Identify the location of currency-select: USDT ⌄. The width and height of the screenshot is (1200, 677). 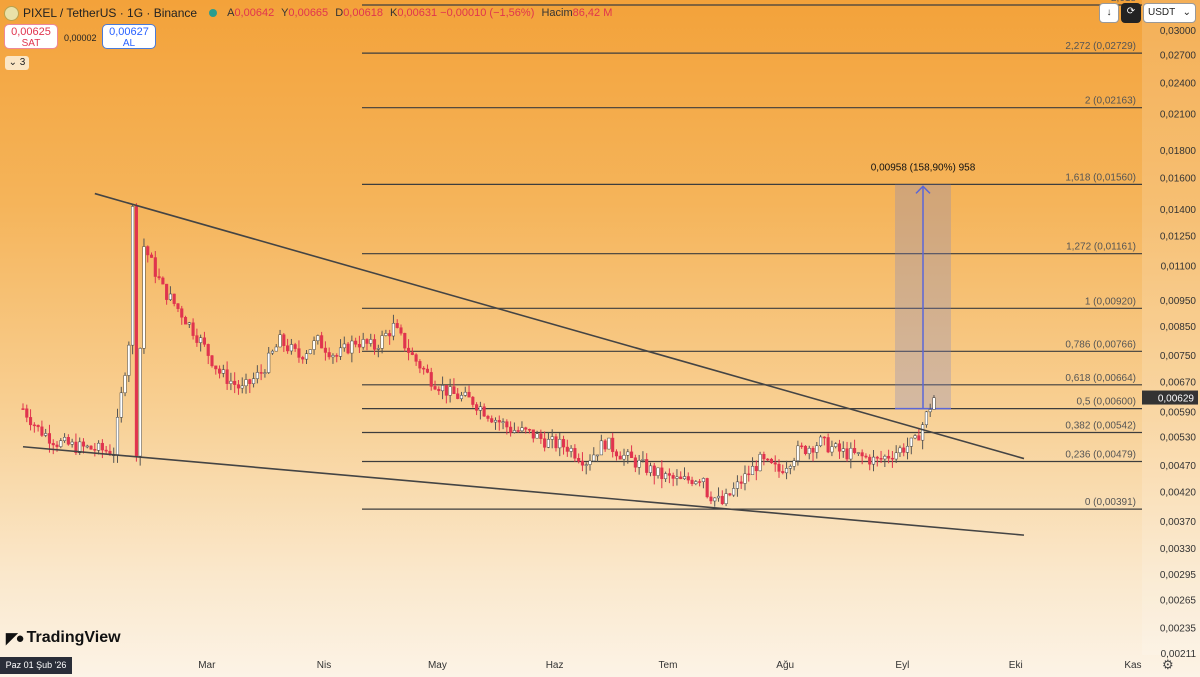
(1169, 13).